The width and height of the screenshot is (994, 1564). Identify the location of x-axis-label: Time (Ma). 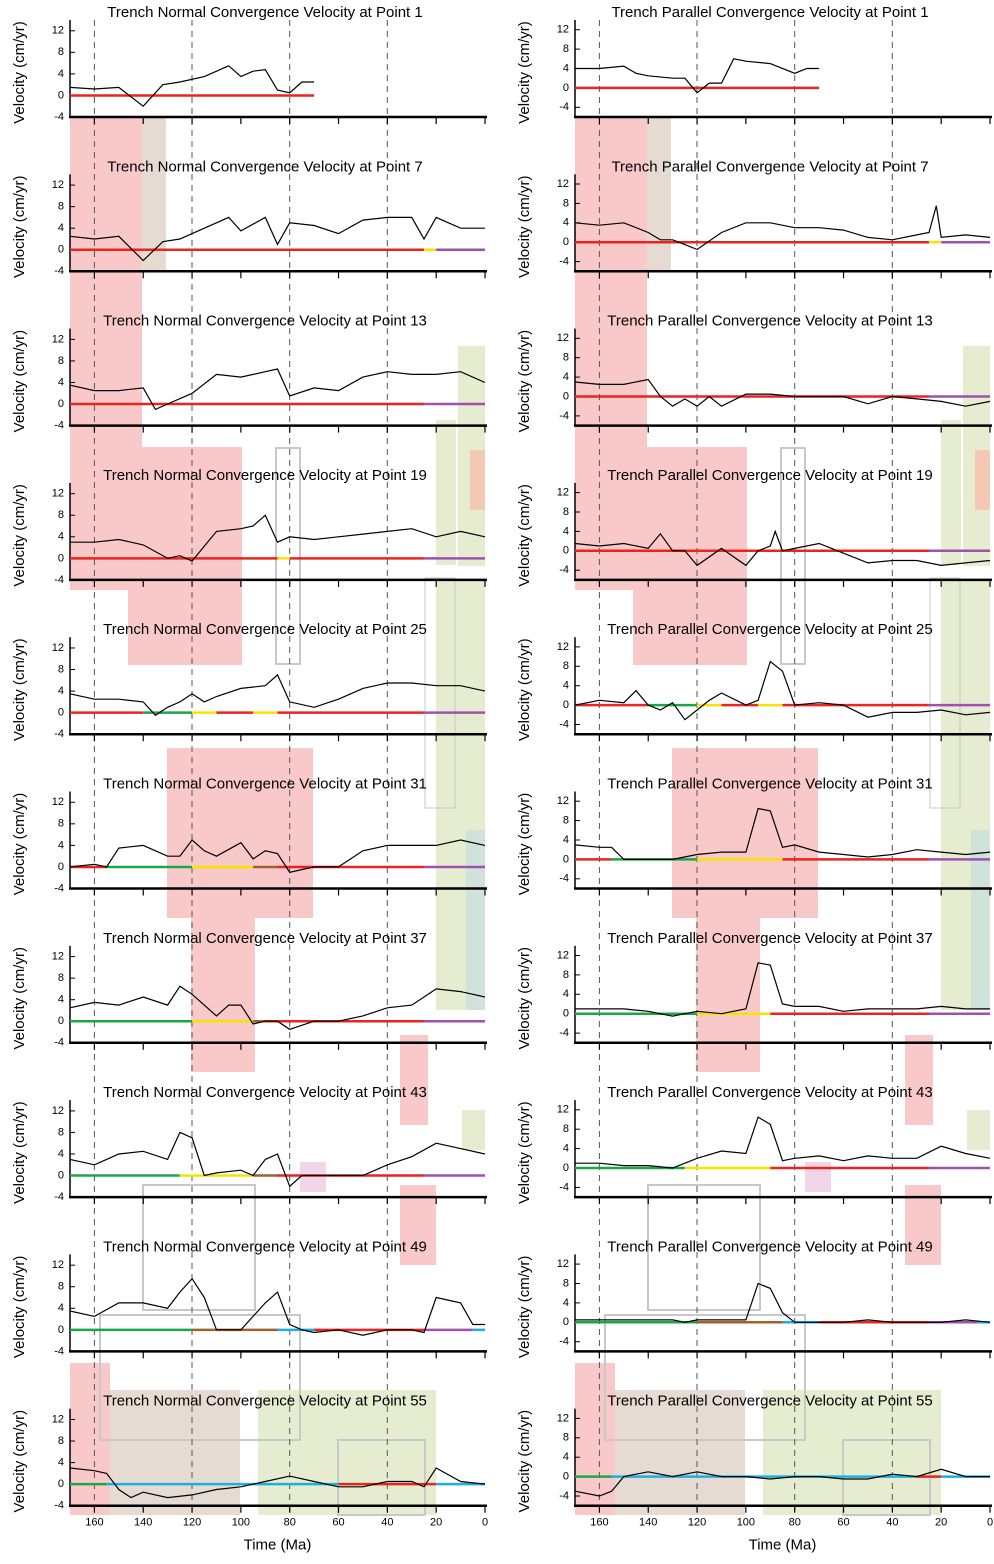
(278, 1545).